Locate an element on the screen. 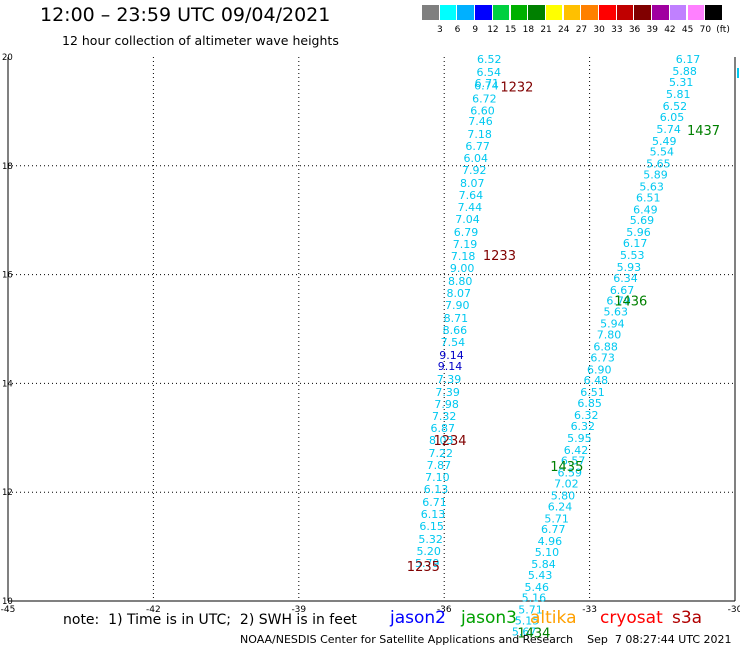 Image resolution: width=740 pixels, height=650 pixels. wave-height-value: 7.92 is located at coordinates (474, 170).